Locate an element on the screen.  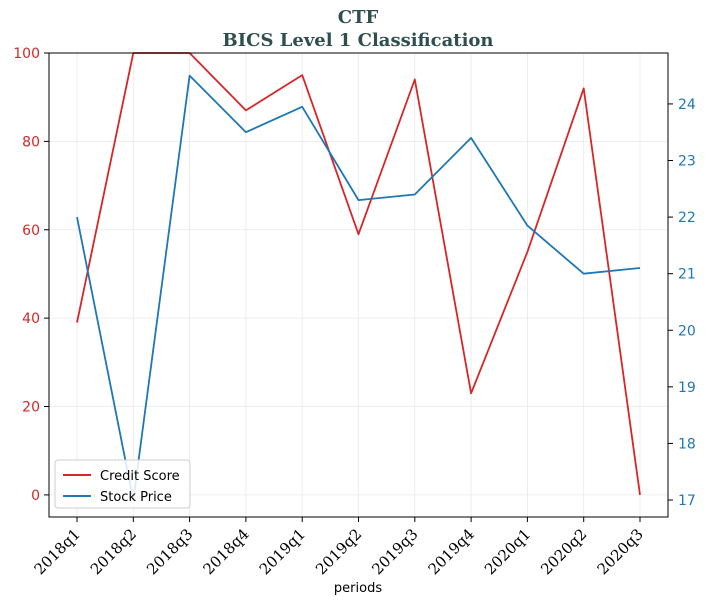
y-left-tick-label: 40 is located at coordinates (31, 319).